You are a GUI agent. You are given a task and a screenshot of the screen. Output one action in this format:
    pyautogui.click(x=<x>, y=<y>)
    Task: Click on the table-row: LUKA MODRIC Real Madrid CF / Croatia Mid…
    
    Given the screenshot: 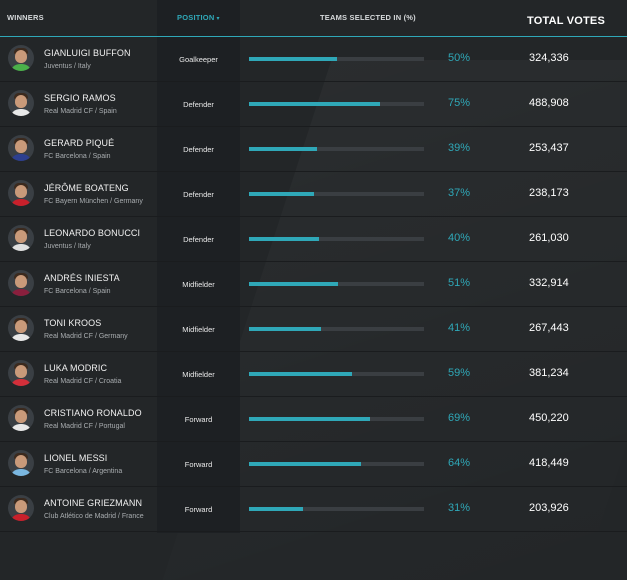 What is the action you would take?
    pyautogui.click(x=313, y=374)
    